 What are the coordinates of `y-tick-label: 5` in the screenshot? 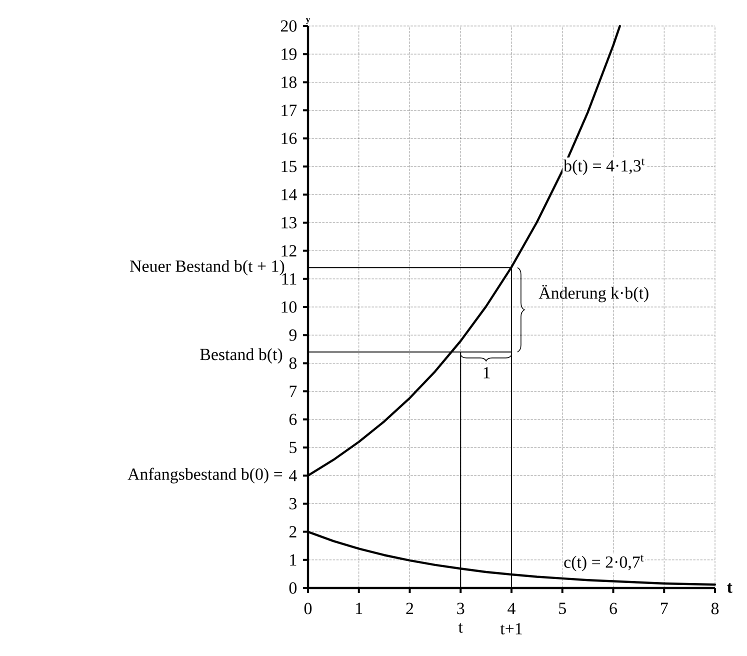 It's located at (293, 448).